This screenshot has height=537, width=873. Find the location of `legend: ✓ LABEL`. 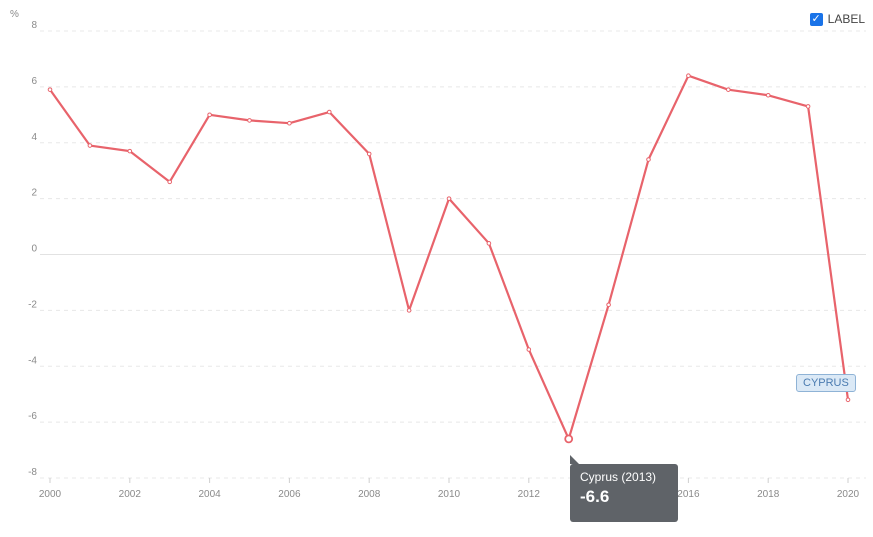

legend: ✓ LABEL is located at coordinates (837, 19).